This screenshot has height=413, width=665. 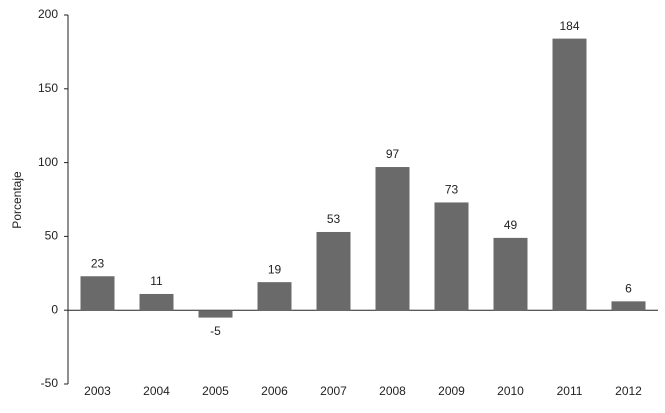 I want to click on y-tick-label: 150, so click(x=48, y=88).